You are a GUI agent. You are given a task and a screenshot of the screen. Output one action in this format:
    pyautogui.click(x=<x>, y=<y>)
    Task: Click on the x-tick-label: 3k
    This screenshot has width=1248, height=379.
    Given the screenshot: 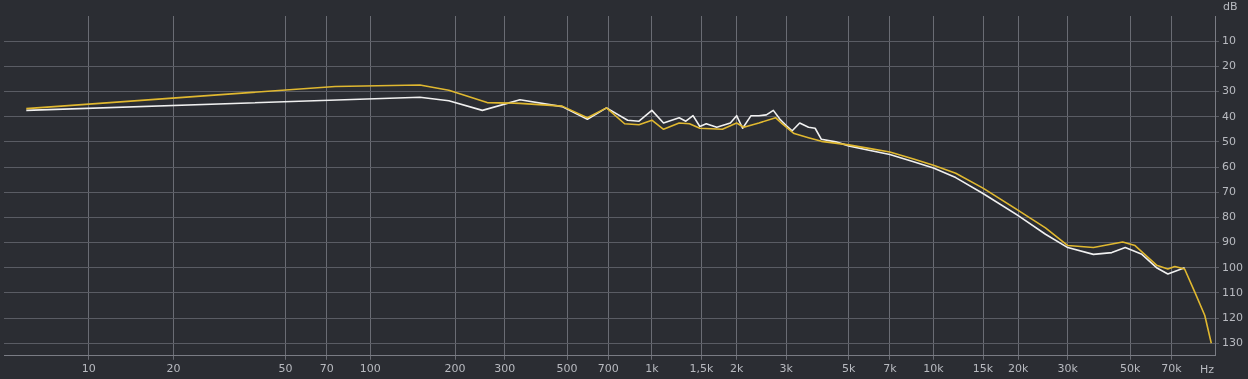 What is the action you would take?
    pyautogui.click(x=786, y=369)
    